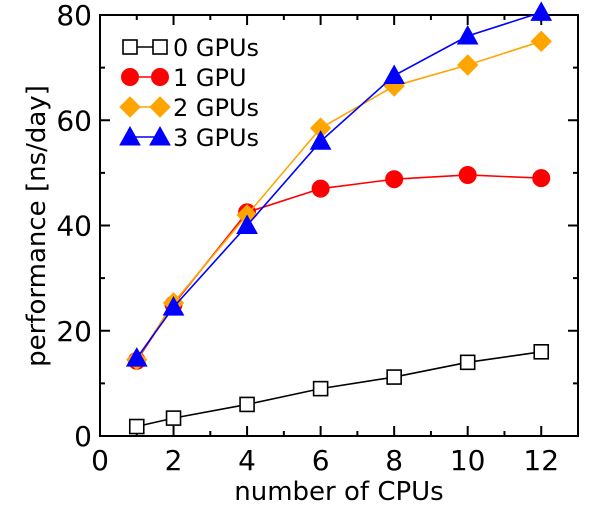 This screenshot has height=518, width=595. What do you see at coordinates (74, 120) in the screenshot?
I see `y-tick-label: 60` at bounding box center [74, 120].